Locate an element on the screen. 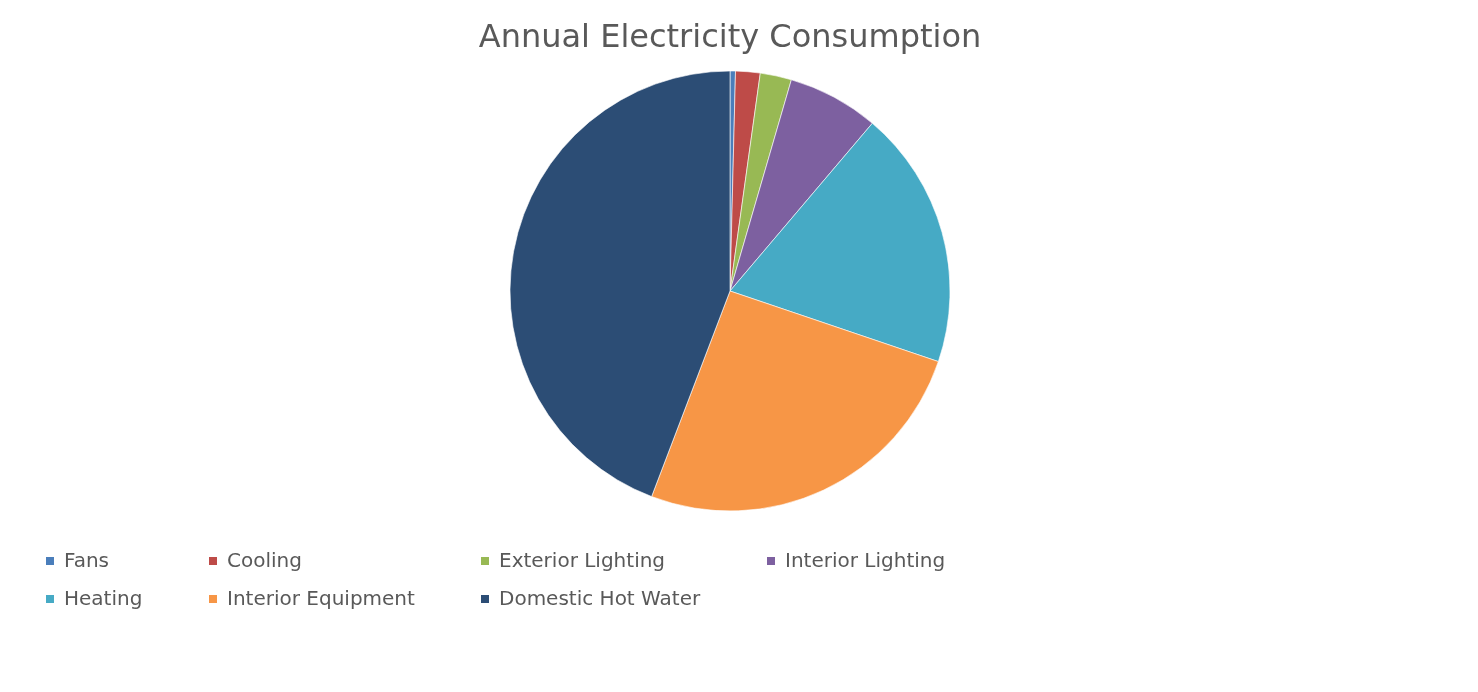 Image resolution: width=1478 pixels, height=692 pixels. legend-label: Cooling is located at coordinates (264, 560).